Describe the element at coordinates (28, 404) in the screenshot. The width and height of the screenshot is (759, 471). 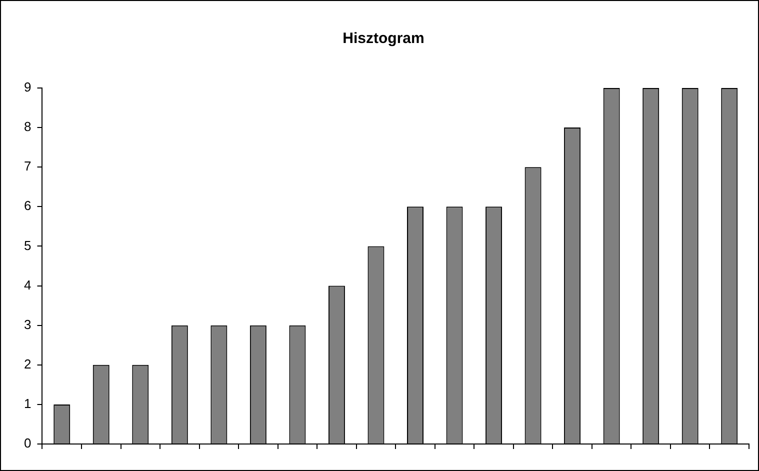
I see `y-tick-label: 1` at that location.